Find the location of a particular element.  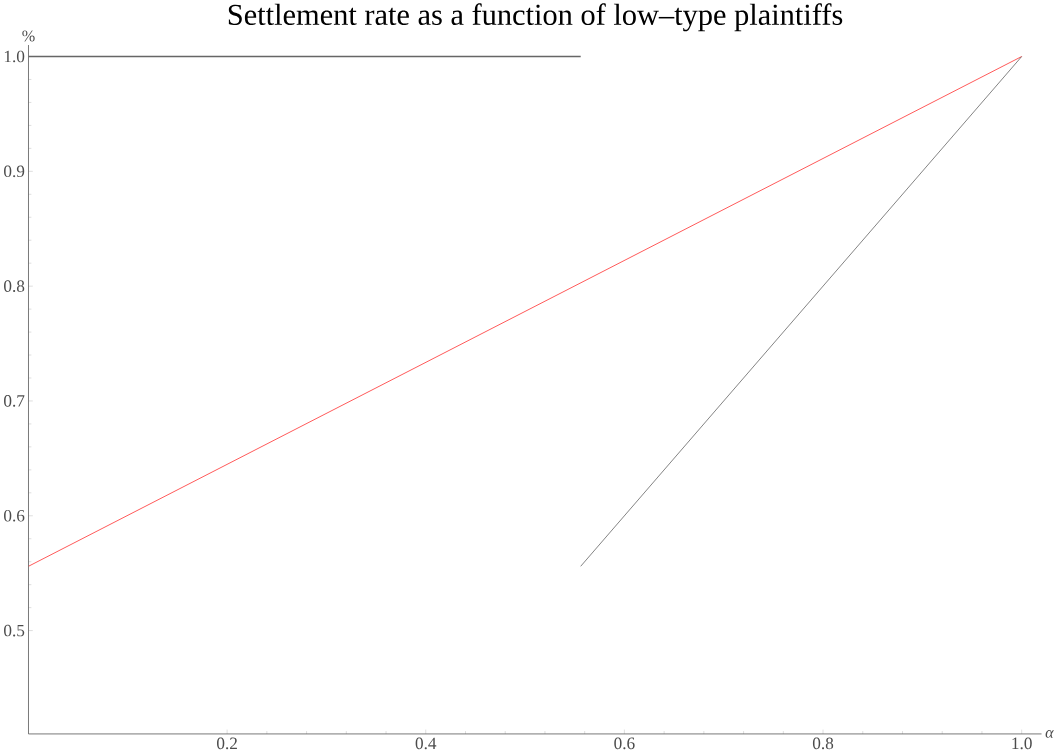

y-tick-label: 0.9 is located at coordinates (14, 171).